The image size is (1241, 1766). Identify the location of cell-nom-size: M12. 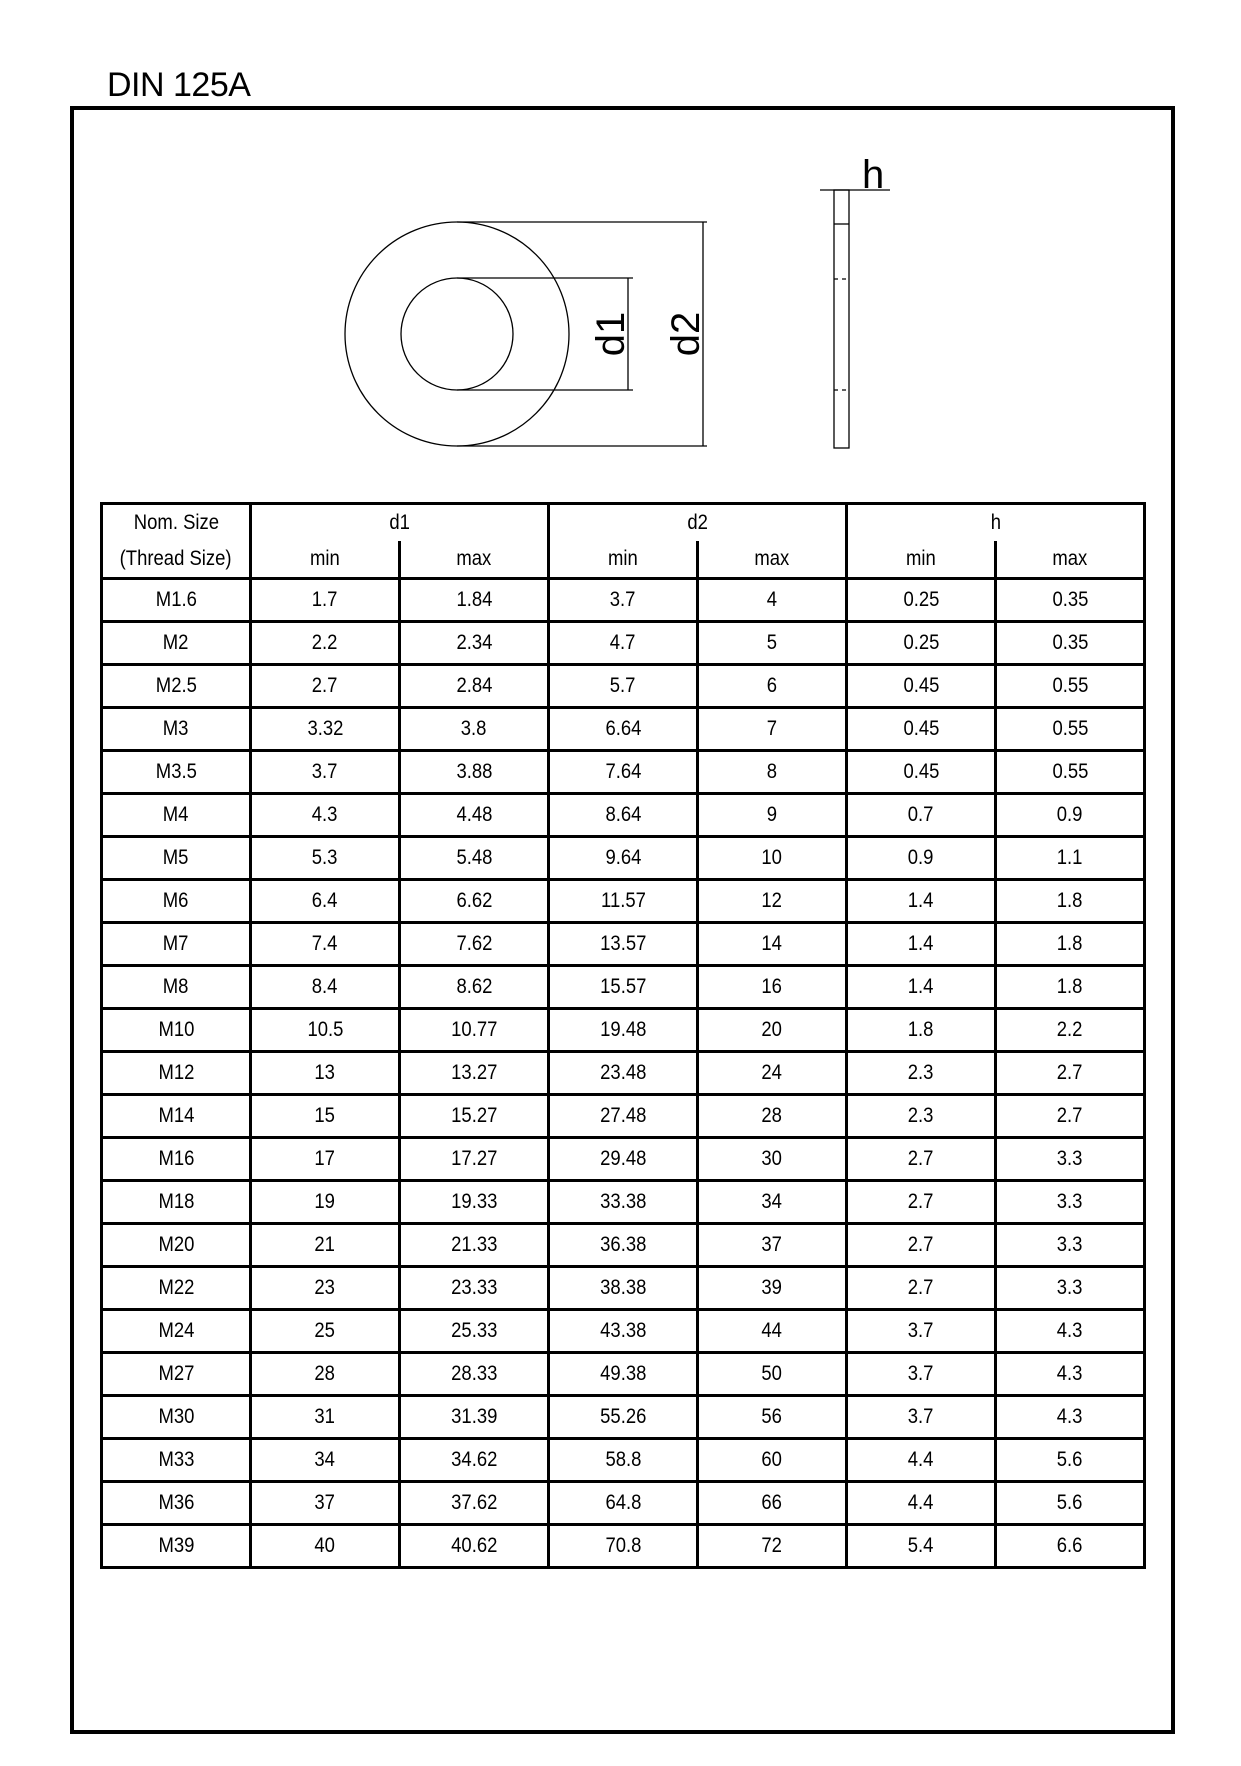
(176, 1073).